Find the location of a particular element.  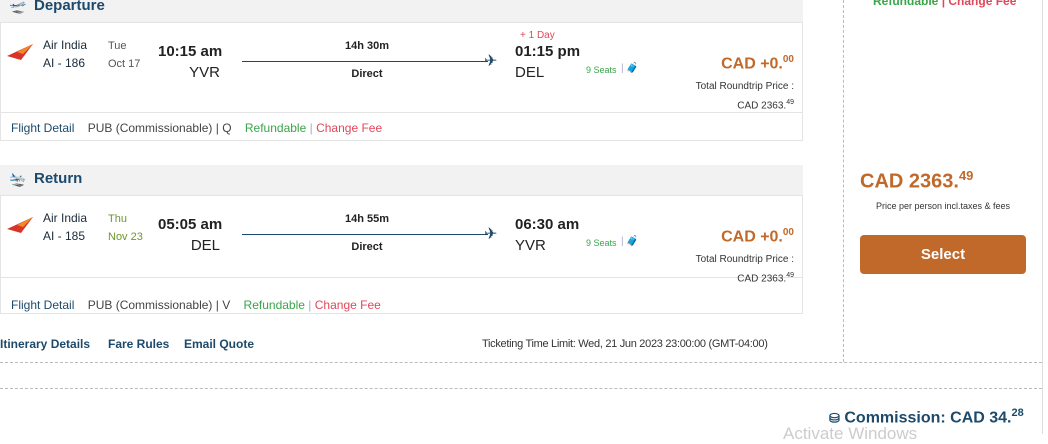

day: Tue is located at coordinates (117, 46).